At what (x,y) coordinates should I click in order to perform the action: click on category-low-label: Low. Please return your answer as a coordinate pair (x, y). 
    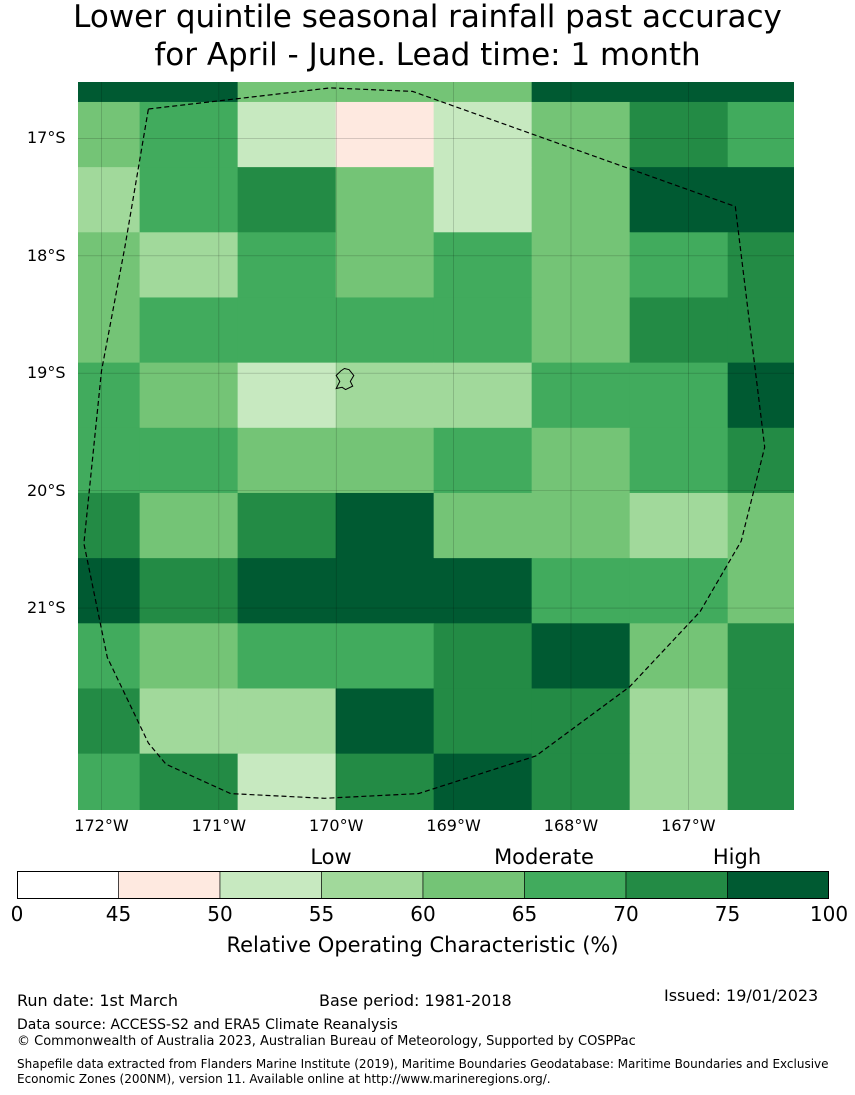
    Looking at the image, I should click on (331, 857).